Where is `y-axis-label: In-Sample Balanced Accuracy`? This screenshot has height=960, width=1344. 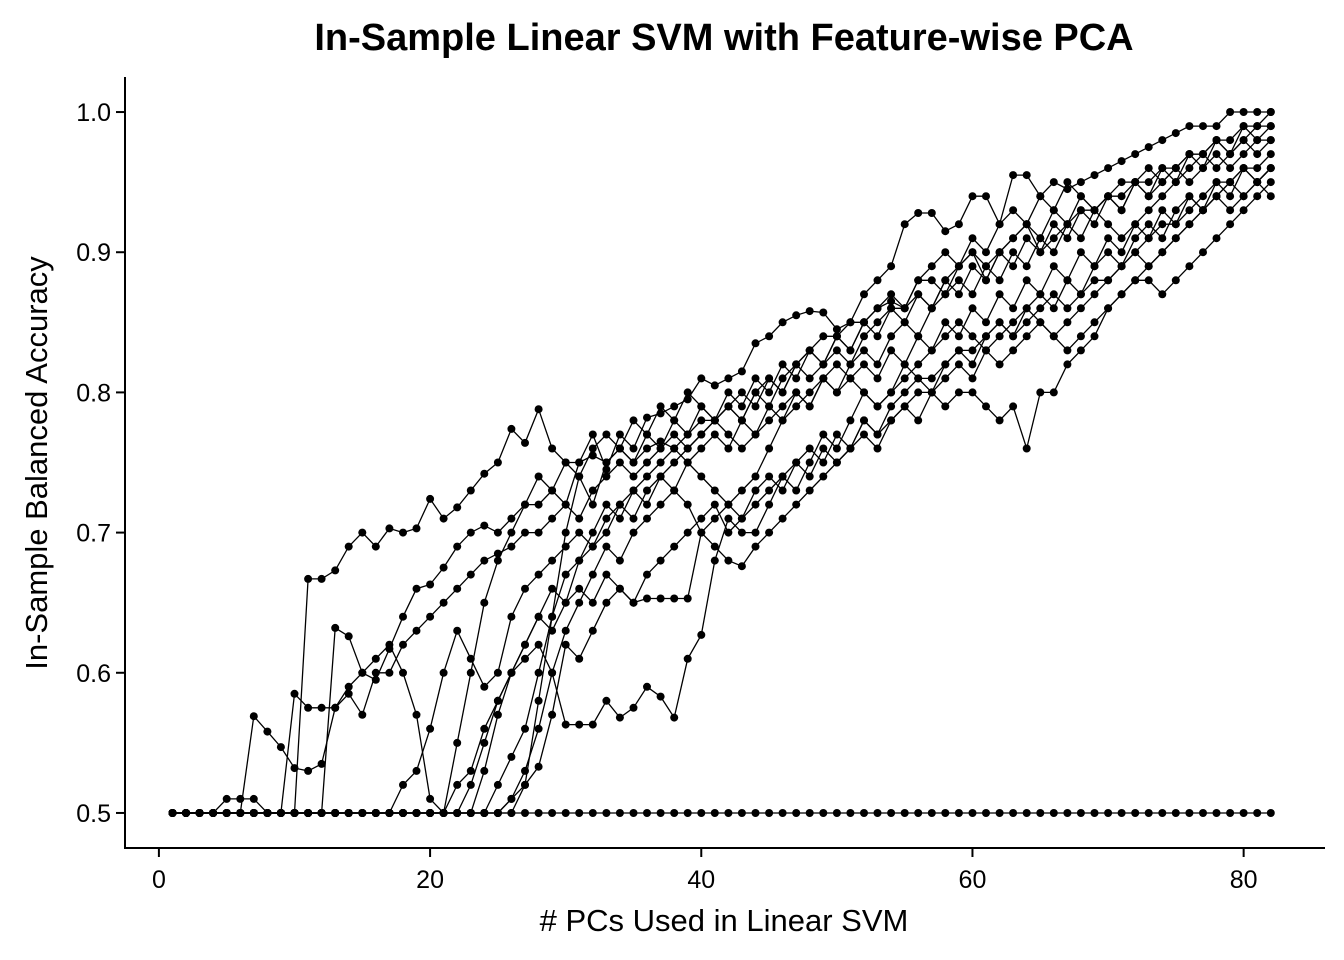
y-axis-label: In-Sample Balanced Accuracy is located at coordinates (36, 463).